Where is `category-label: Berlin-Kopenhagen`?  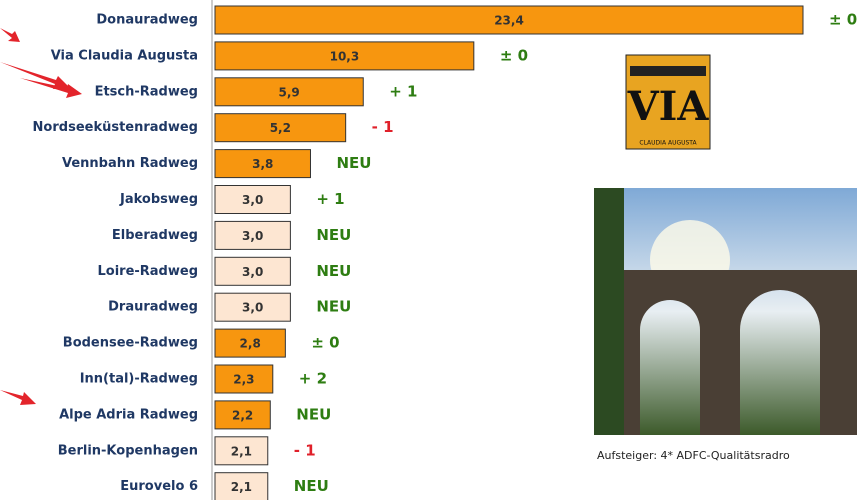 category-label: Berlin-Kopenhagen is located at coordinates (128, 450).